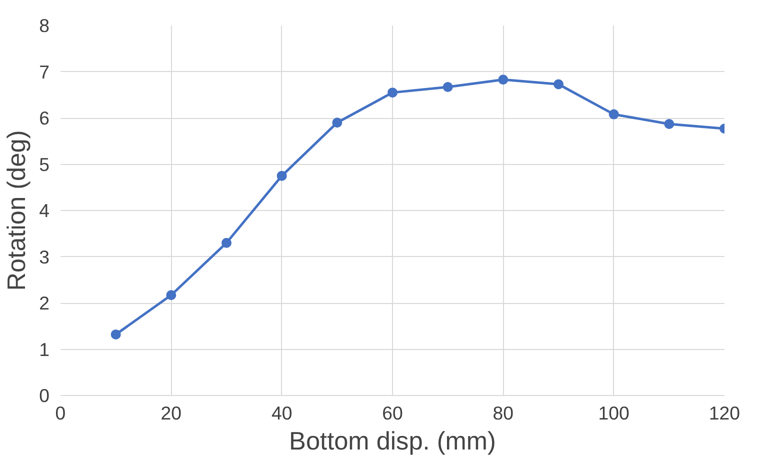  I want to click on y-tick-label: 7, so click(44, 71).